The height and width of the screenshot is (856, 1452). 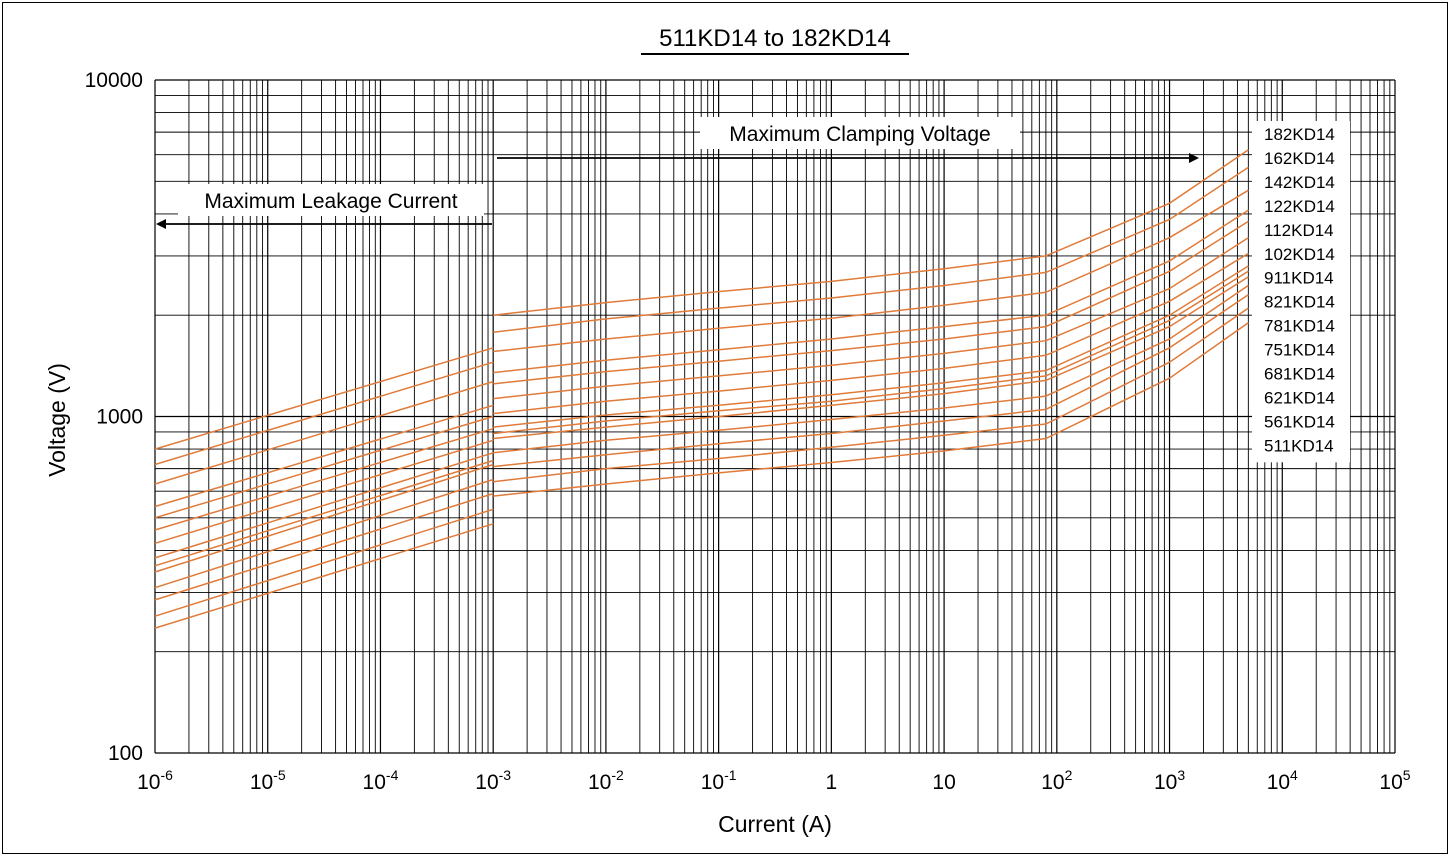 I want to click on y-tick-label: 100, so click(x=125, y=753).